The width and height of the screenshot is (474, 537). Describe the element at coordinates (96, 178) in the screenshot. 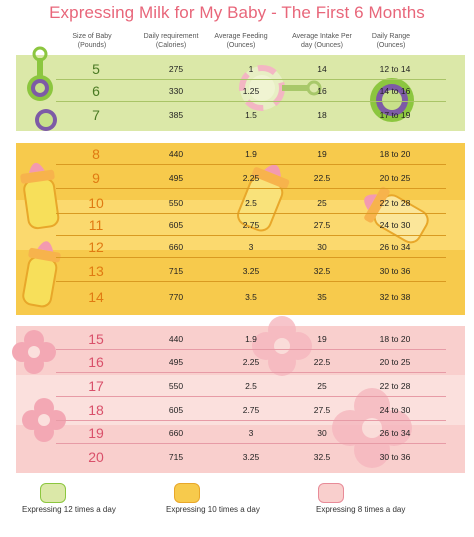

I see `baby-size: 9` at that location.